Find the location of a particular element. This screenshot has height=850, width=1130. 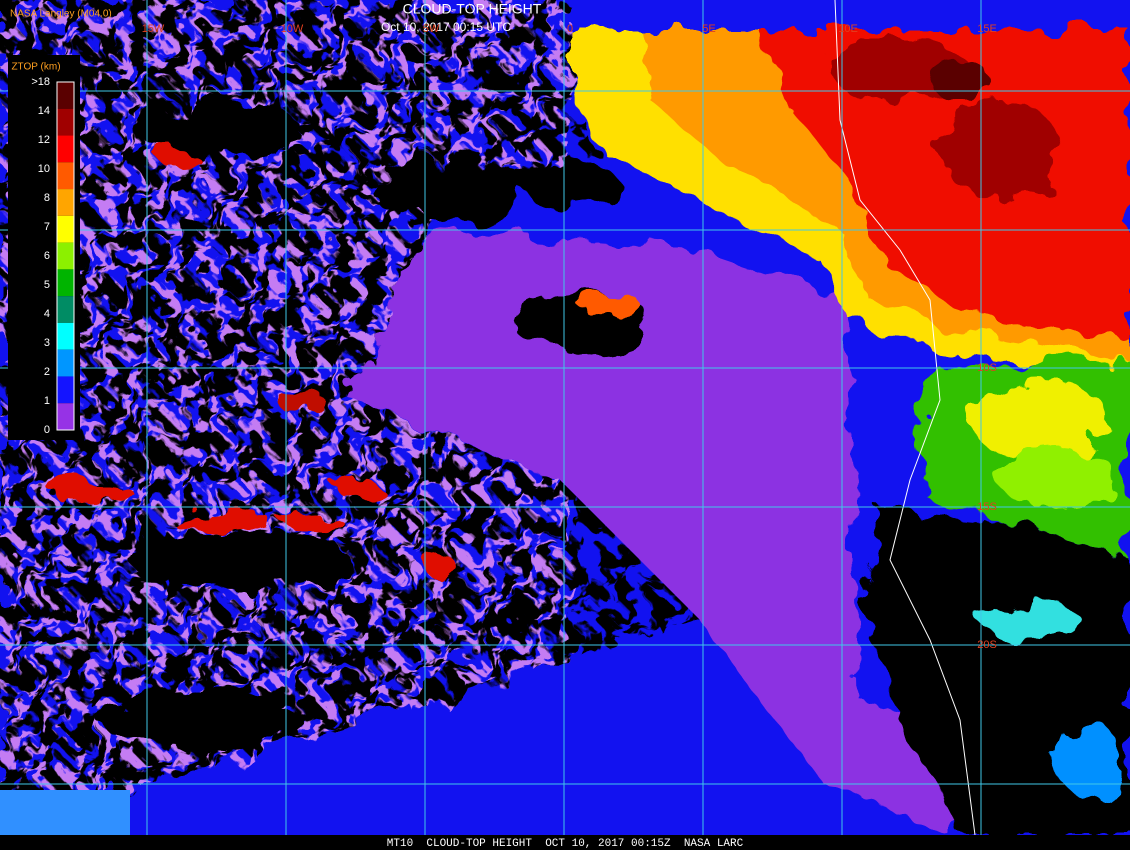

legend-title: ZTOP (km) is located at coordinates (35, 67).